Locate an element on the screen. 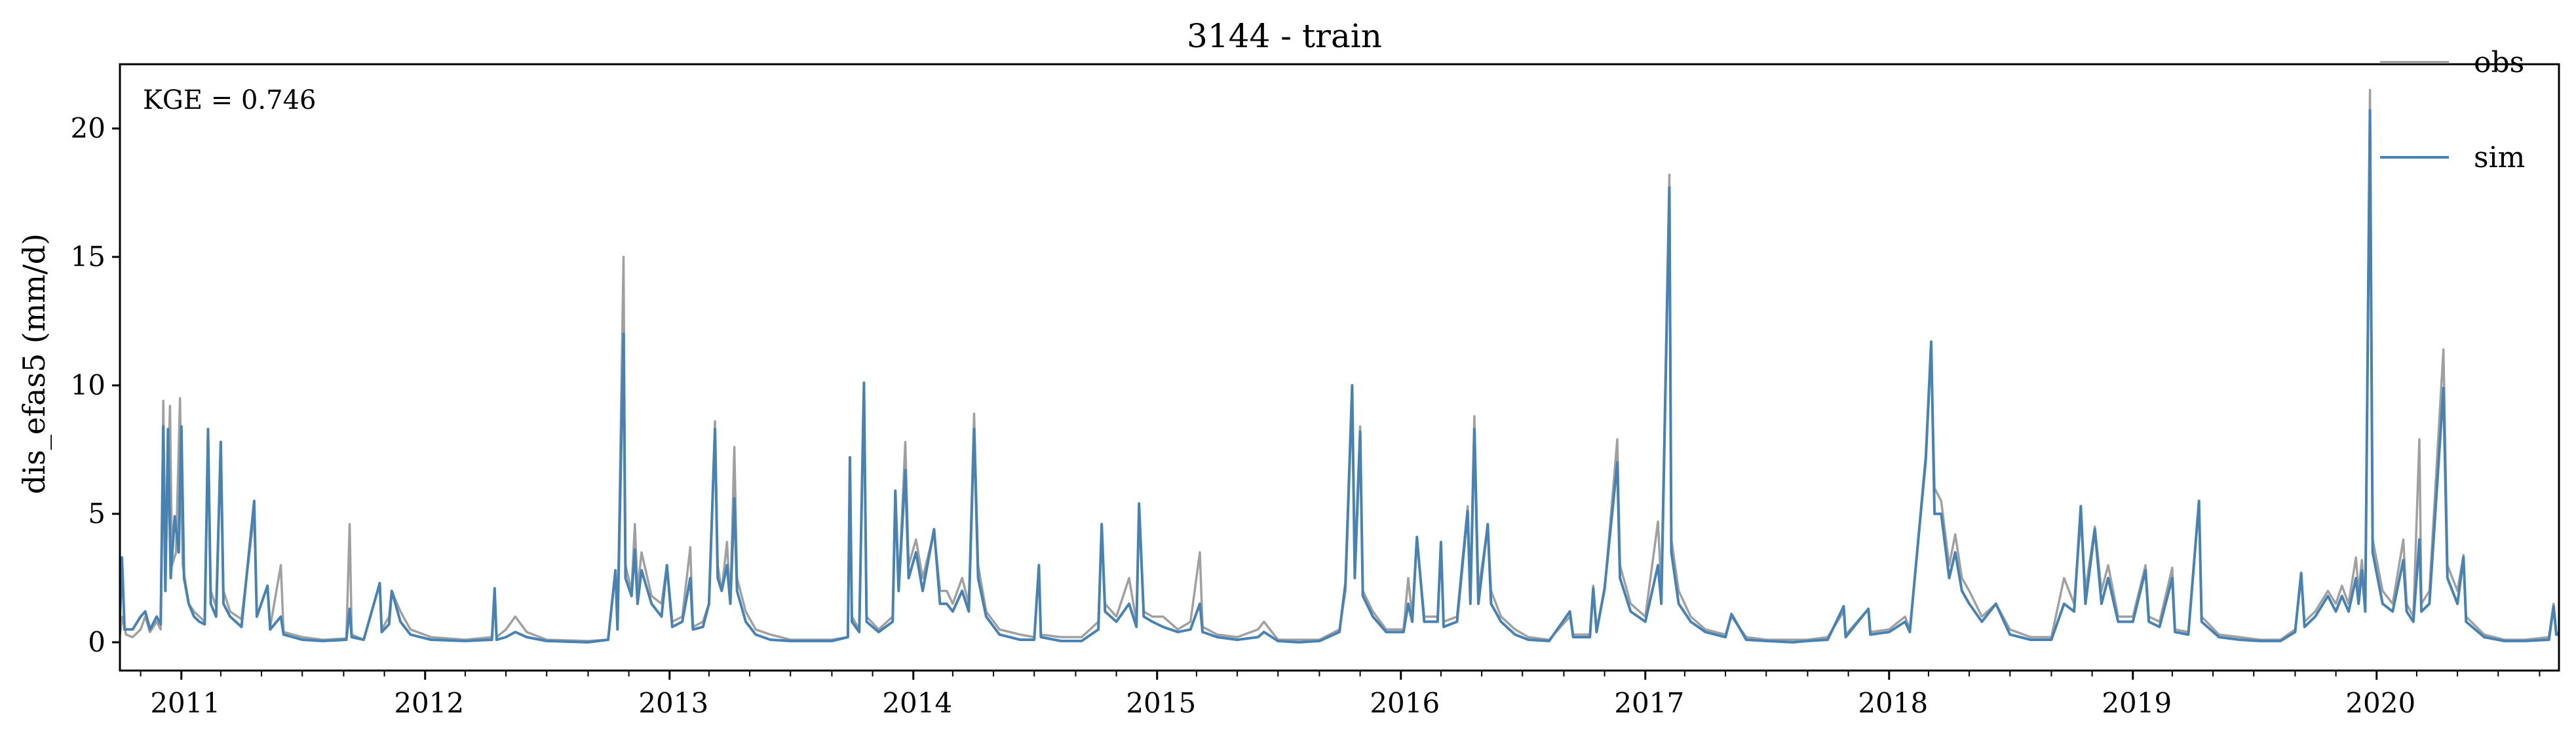  y-axis-label: dis_efas5 (mm/d) is located at coordinates (34, 363).